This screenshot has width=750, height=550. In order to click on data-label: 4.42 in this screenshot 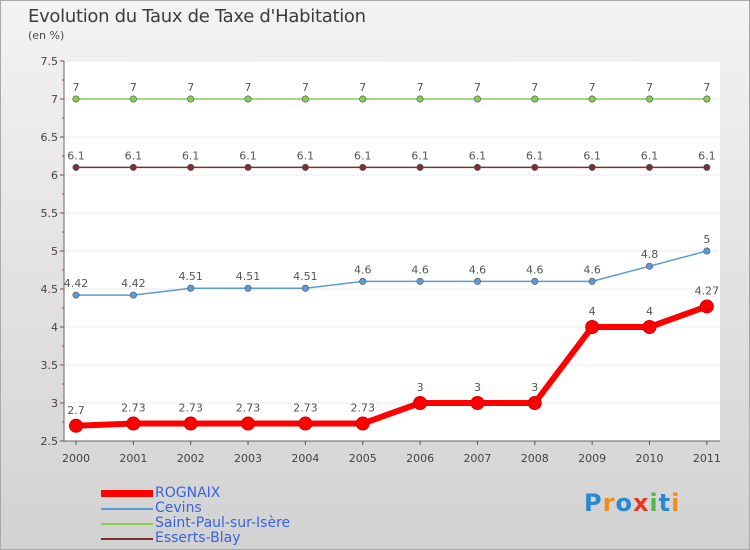, I will do `click(133, 283)`.